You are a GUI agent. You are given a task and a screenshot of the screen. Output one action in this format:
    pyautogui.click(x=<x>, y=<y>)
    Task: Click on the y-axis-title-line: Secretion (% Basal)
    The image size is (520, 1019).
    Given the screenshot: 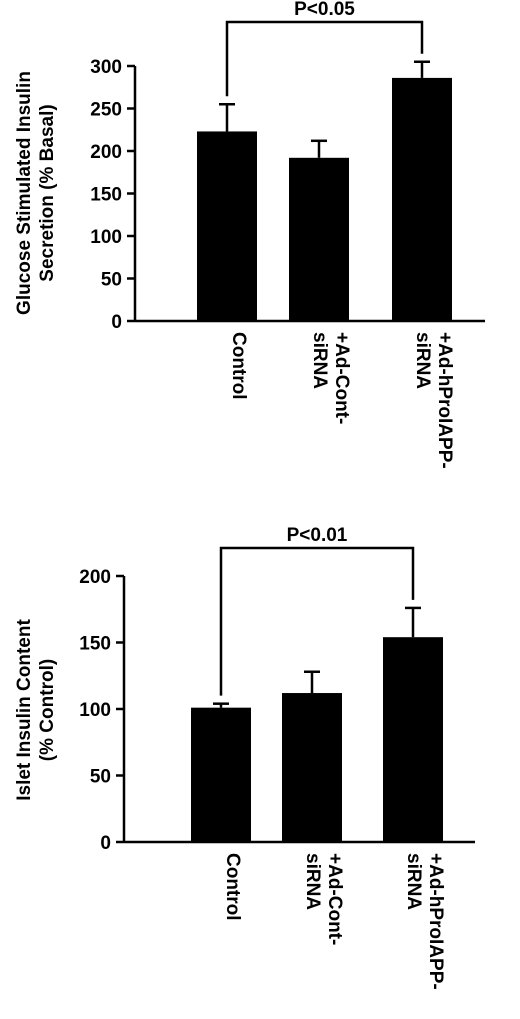 What is the action you would take?
    pyautogui.click(x=47, y=192)
    